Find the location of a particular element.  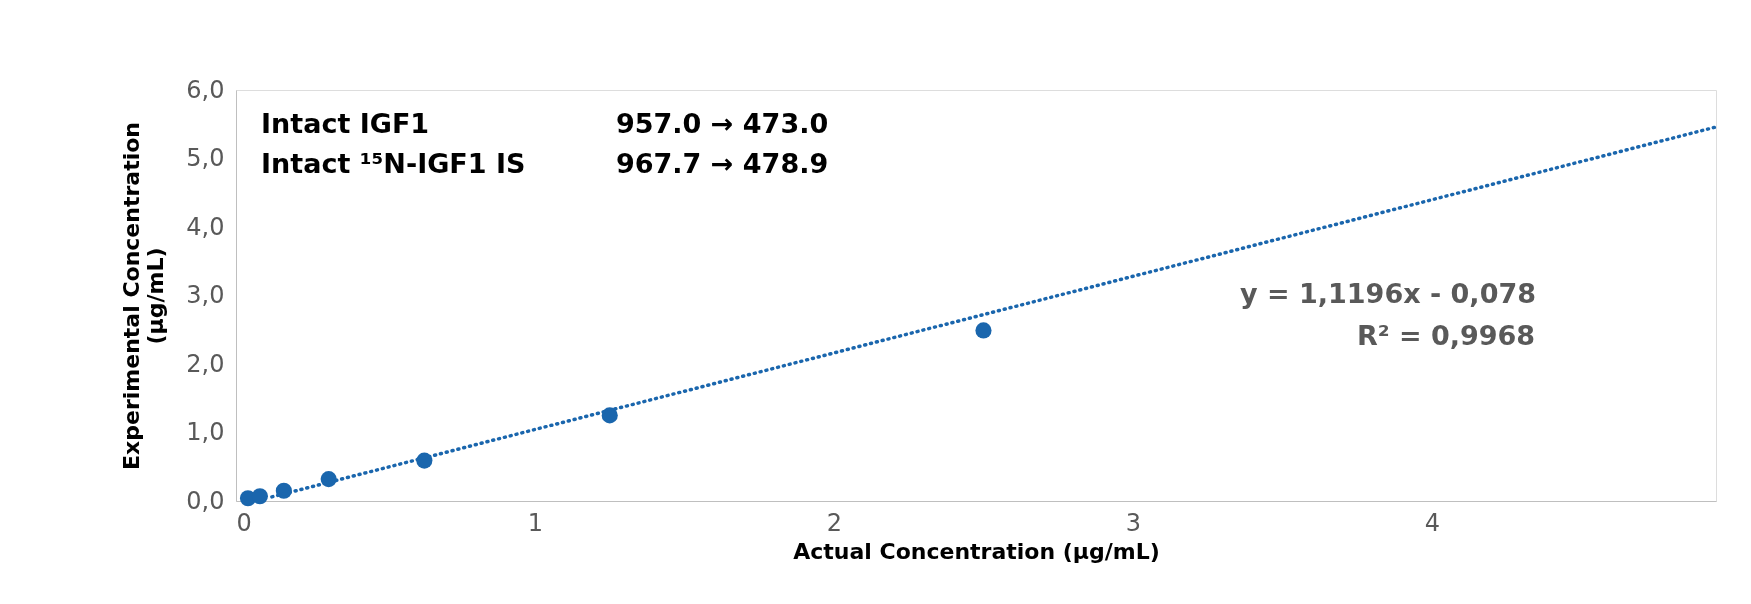

x-axis-title: Actual Concentration (µg/mL) is located at coordinates (976, 551).